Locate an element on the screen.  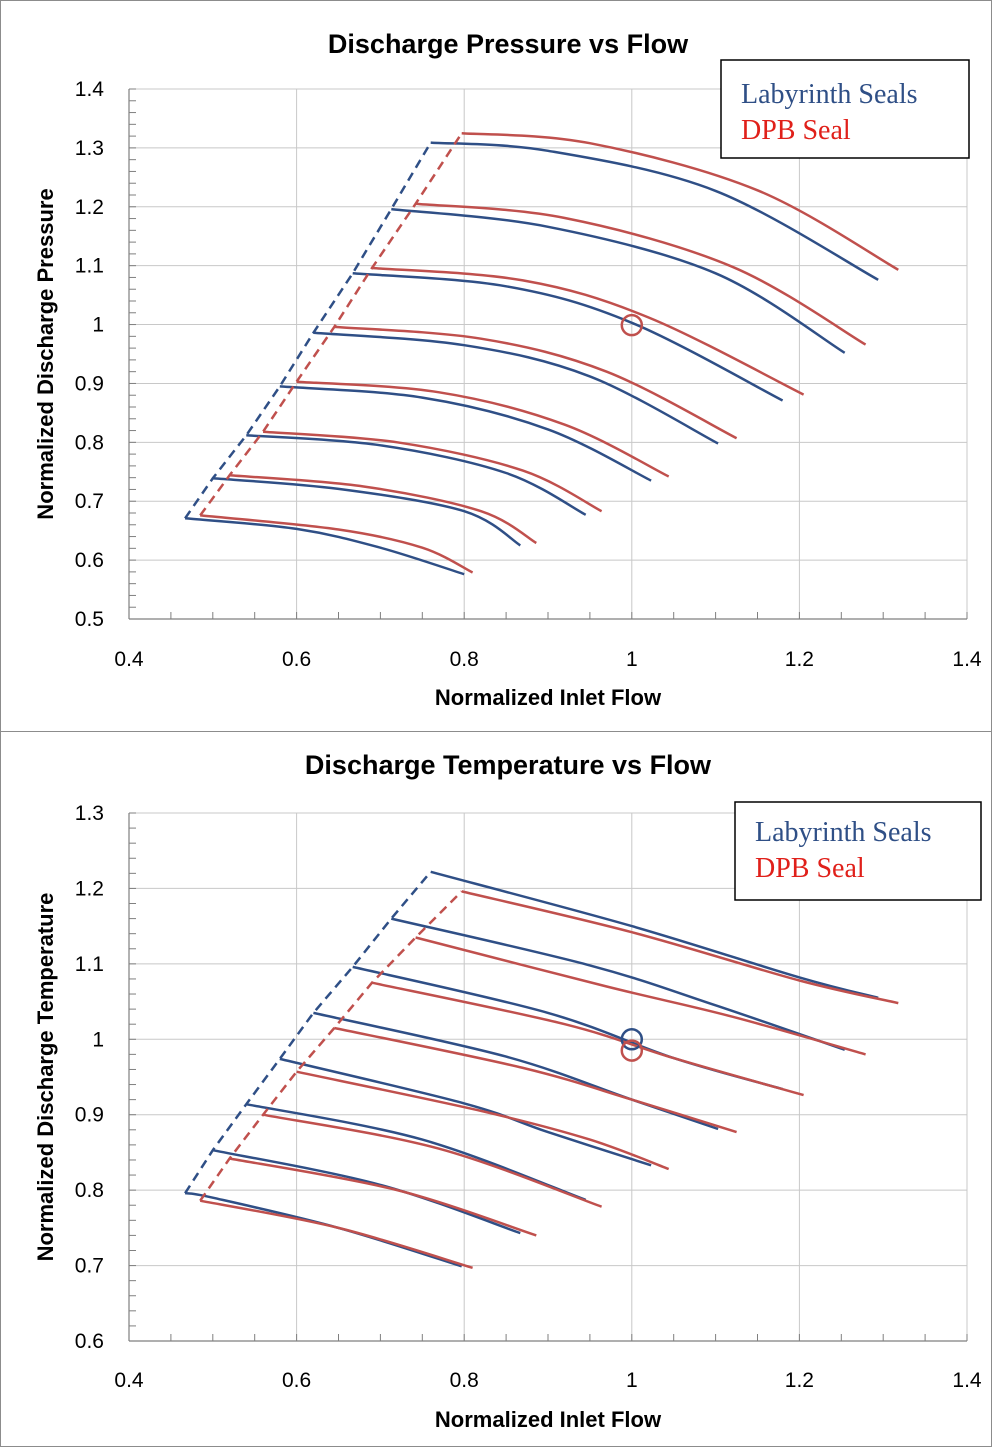
temperature-y-tick-label: 0.8 is located at coordinates (89, 1190).